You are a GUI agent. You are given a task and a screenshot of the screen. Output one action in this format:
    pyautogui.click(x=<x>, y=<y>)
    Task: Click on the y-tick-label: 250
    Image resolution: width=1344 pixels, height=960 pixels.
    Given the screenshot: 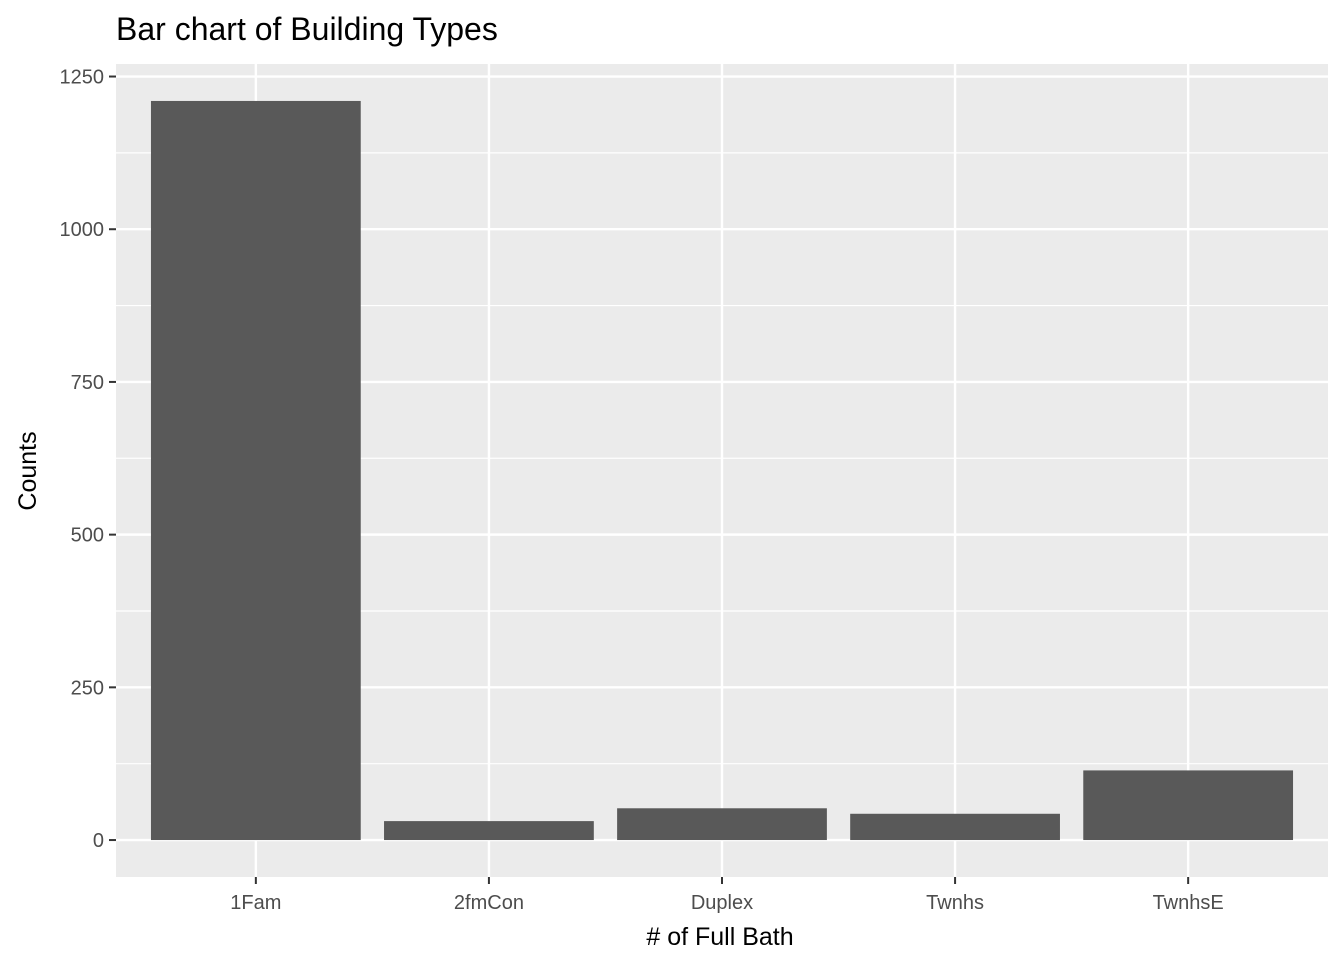 What is the action you would take?
    pyautogui.click(x=87, y=688)
    